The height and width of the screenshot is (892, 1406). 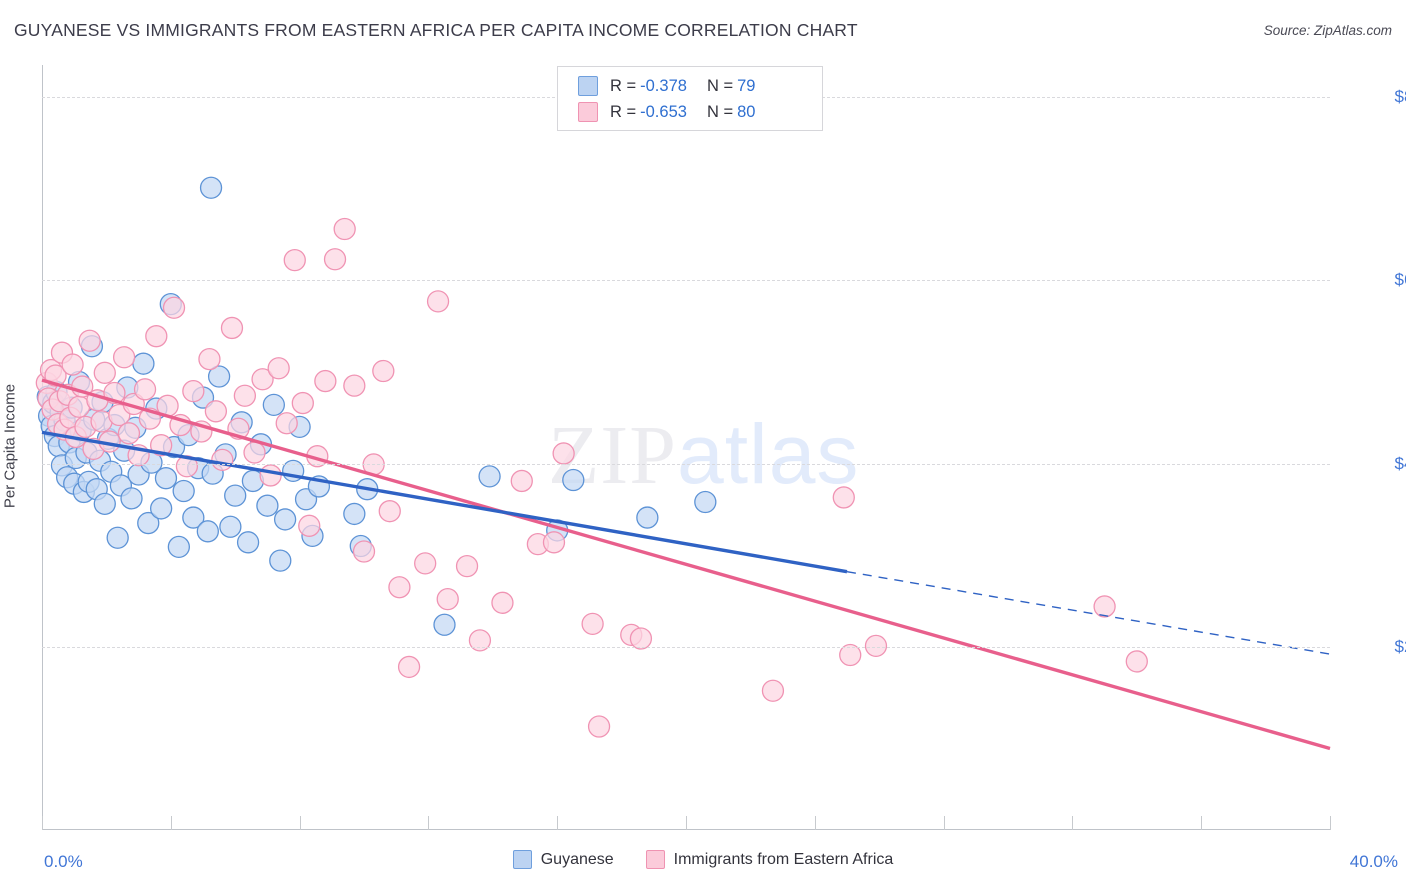 What do you see at coordinates (1400, 97) in the screenshot?
I see `y-axis-tick-label: $80,000` at bounding box center [1400, 97].